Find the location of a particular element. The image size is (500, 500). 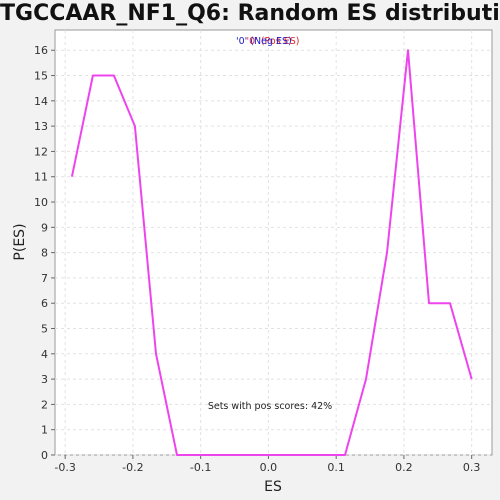

y-tick-label: 10 is located at coordinates (41, 202).